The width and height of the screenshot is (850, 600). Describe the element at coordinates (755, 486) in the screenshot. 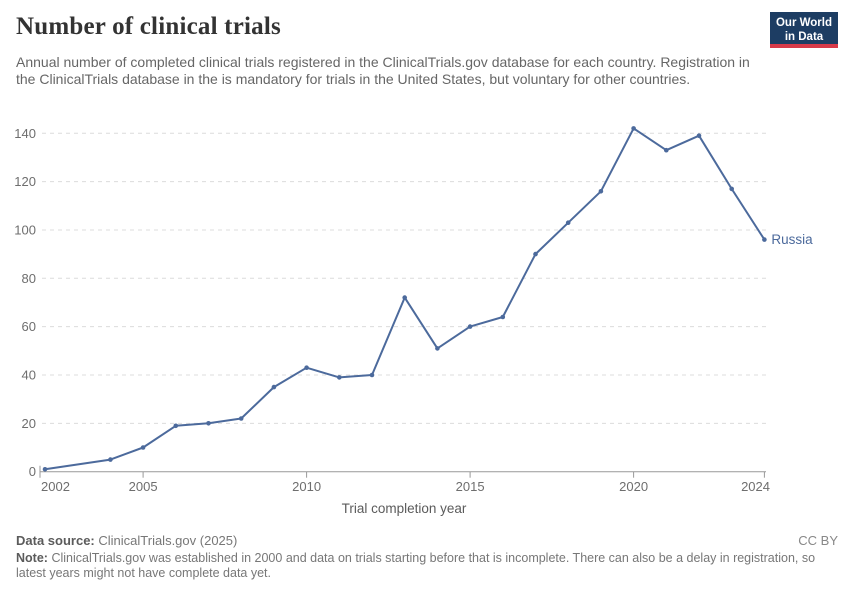

I see `x-tick-label: 2024` at that location.